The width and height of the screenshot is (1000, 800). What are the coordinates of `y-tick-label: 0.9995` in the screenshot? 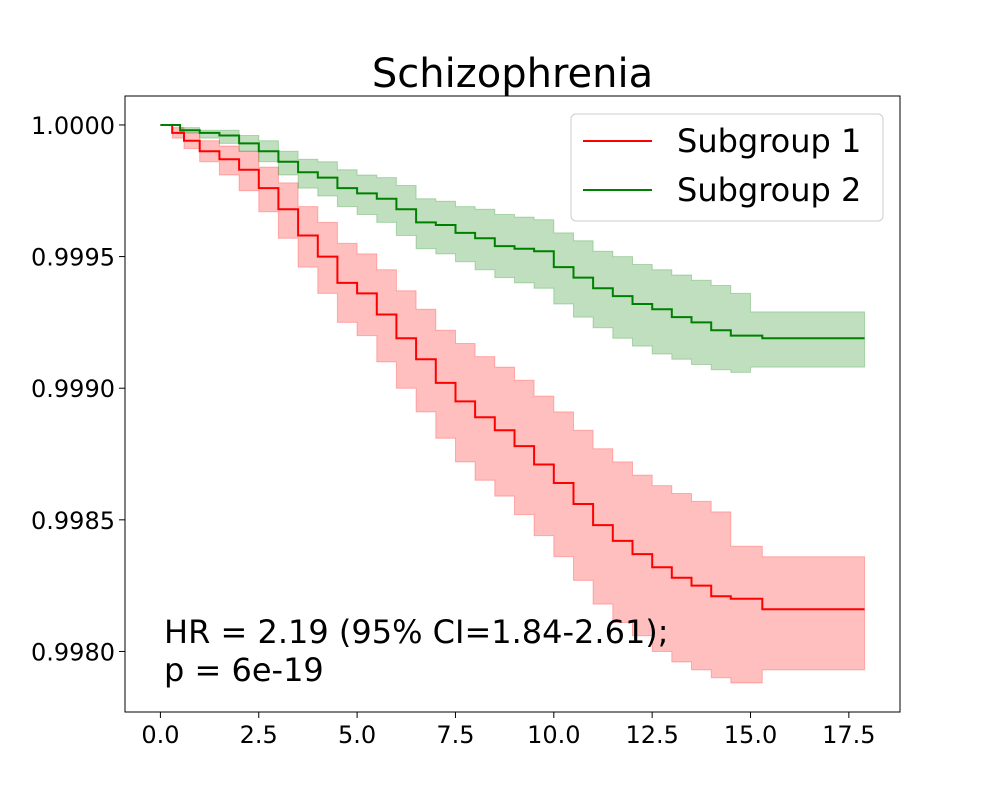 It's located at (73, 258).